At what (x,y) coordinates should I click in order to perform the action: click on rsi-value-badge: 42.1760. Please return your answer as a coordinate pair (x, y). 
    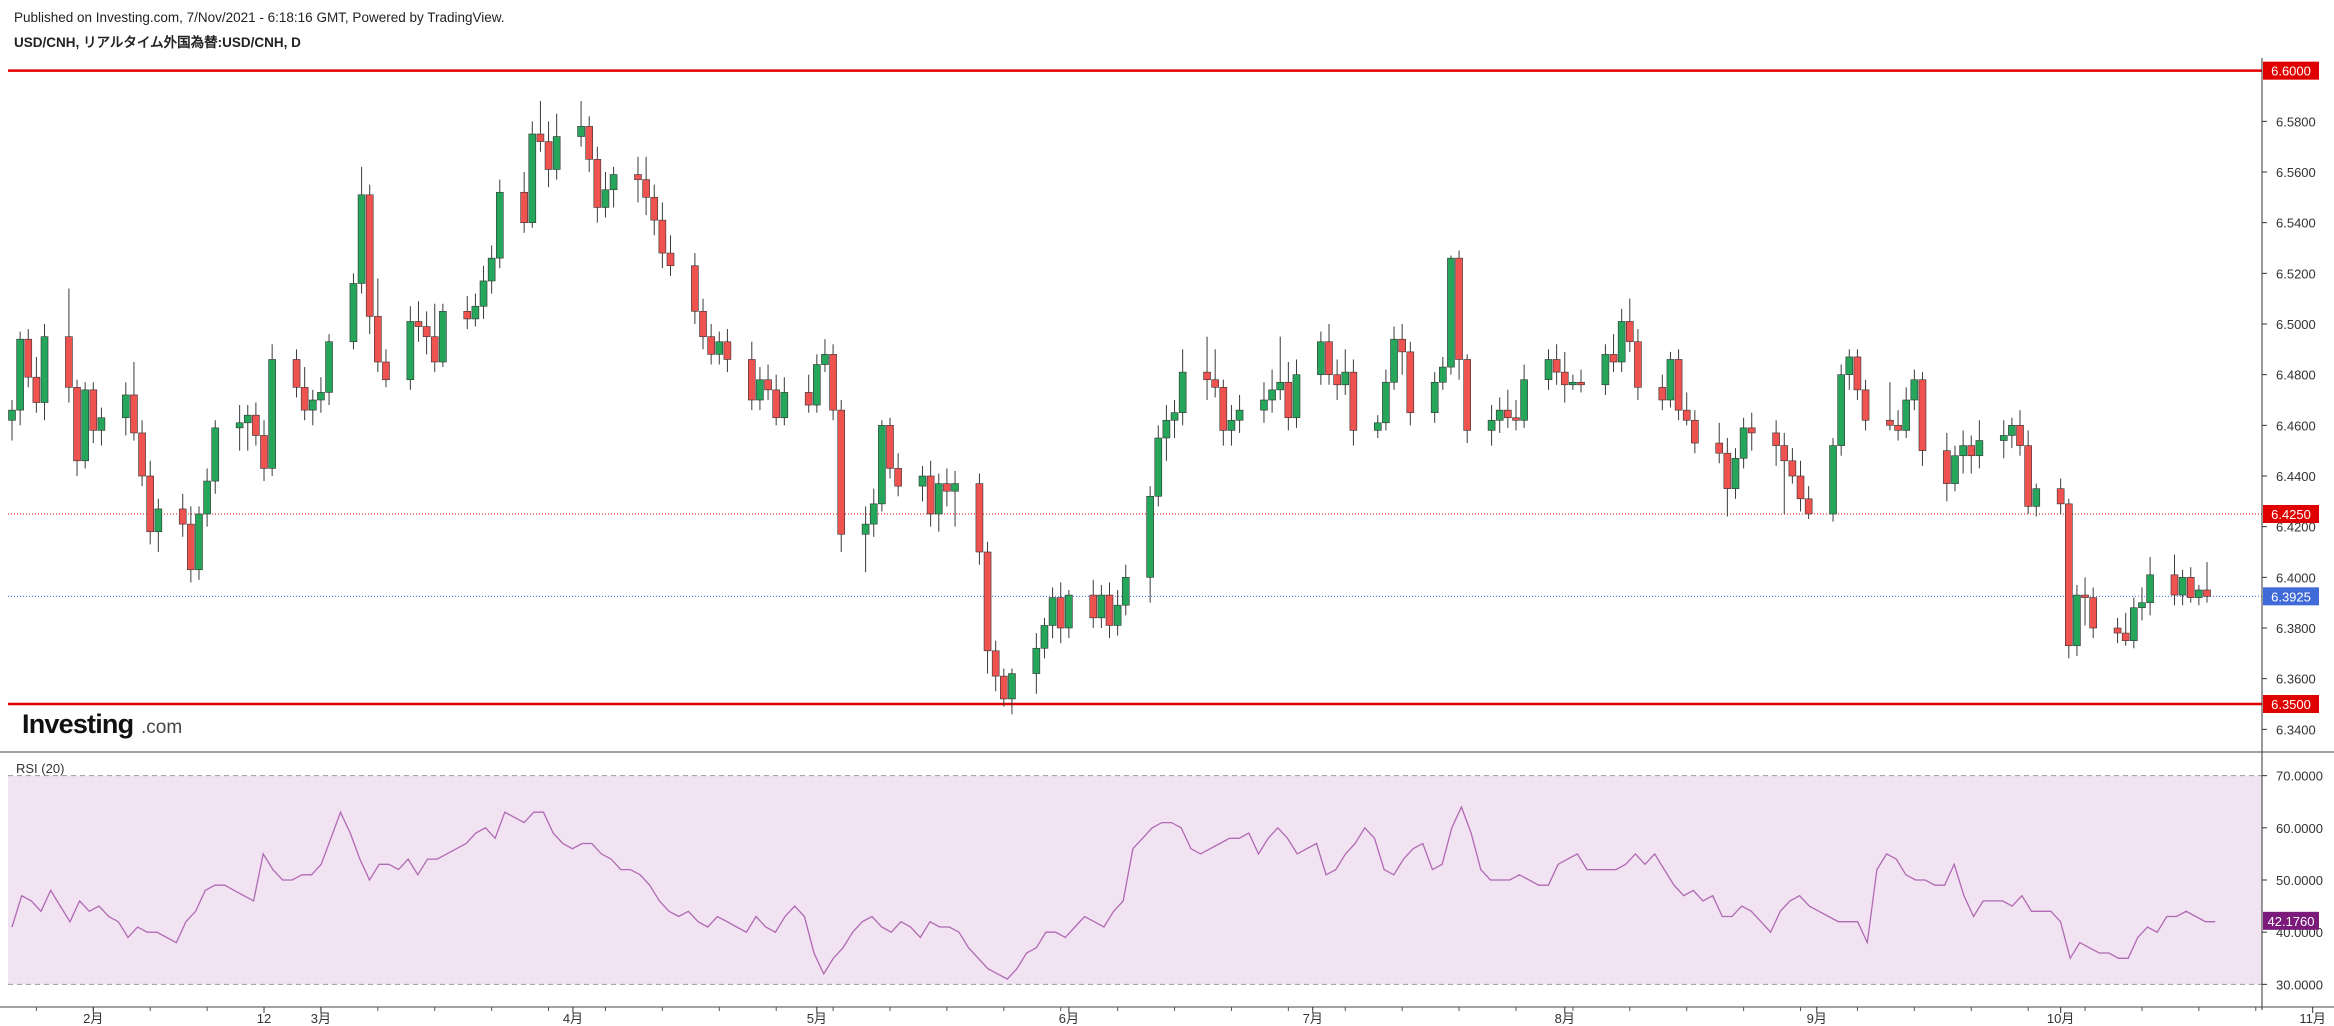
    Looking at the image, I should click on (2291, 920).